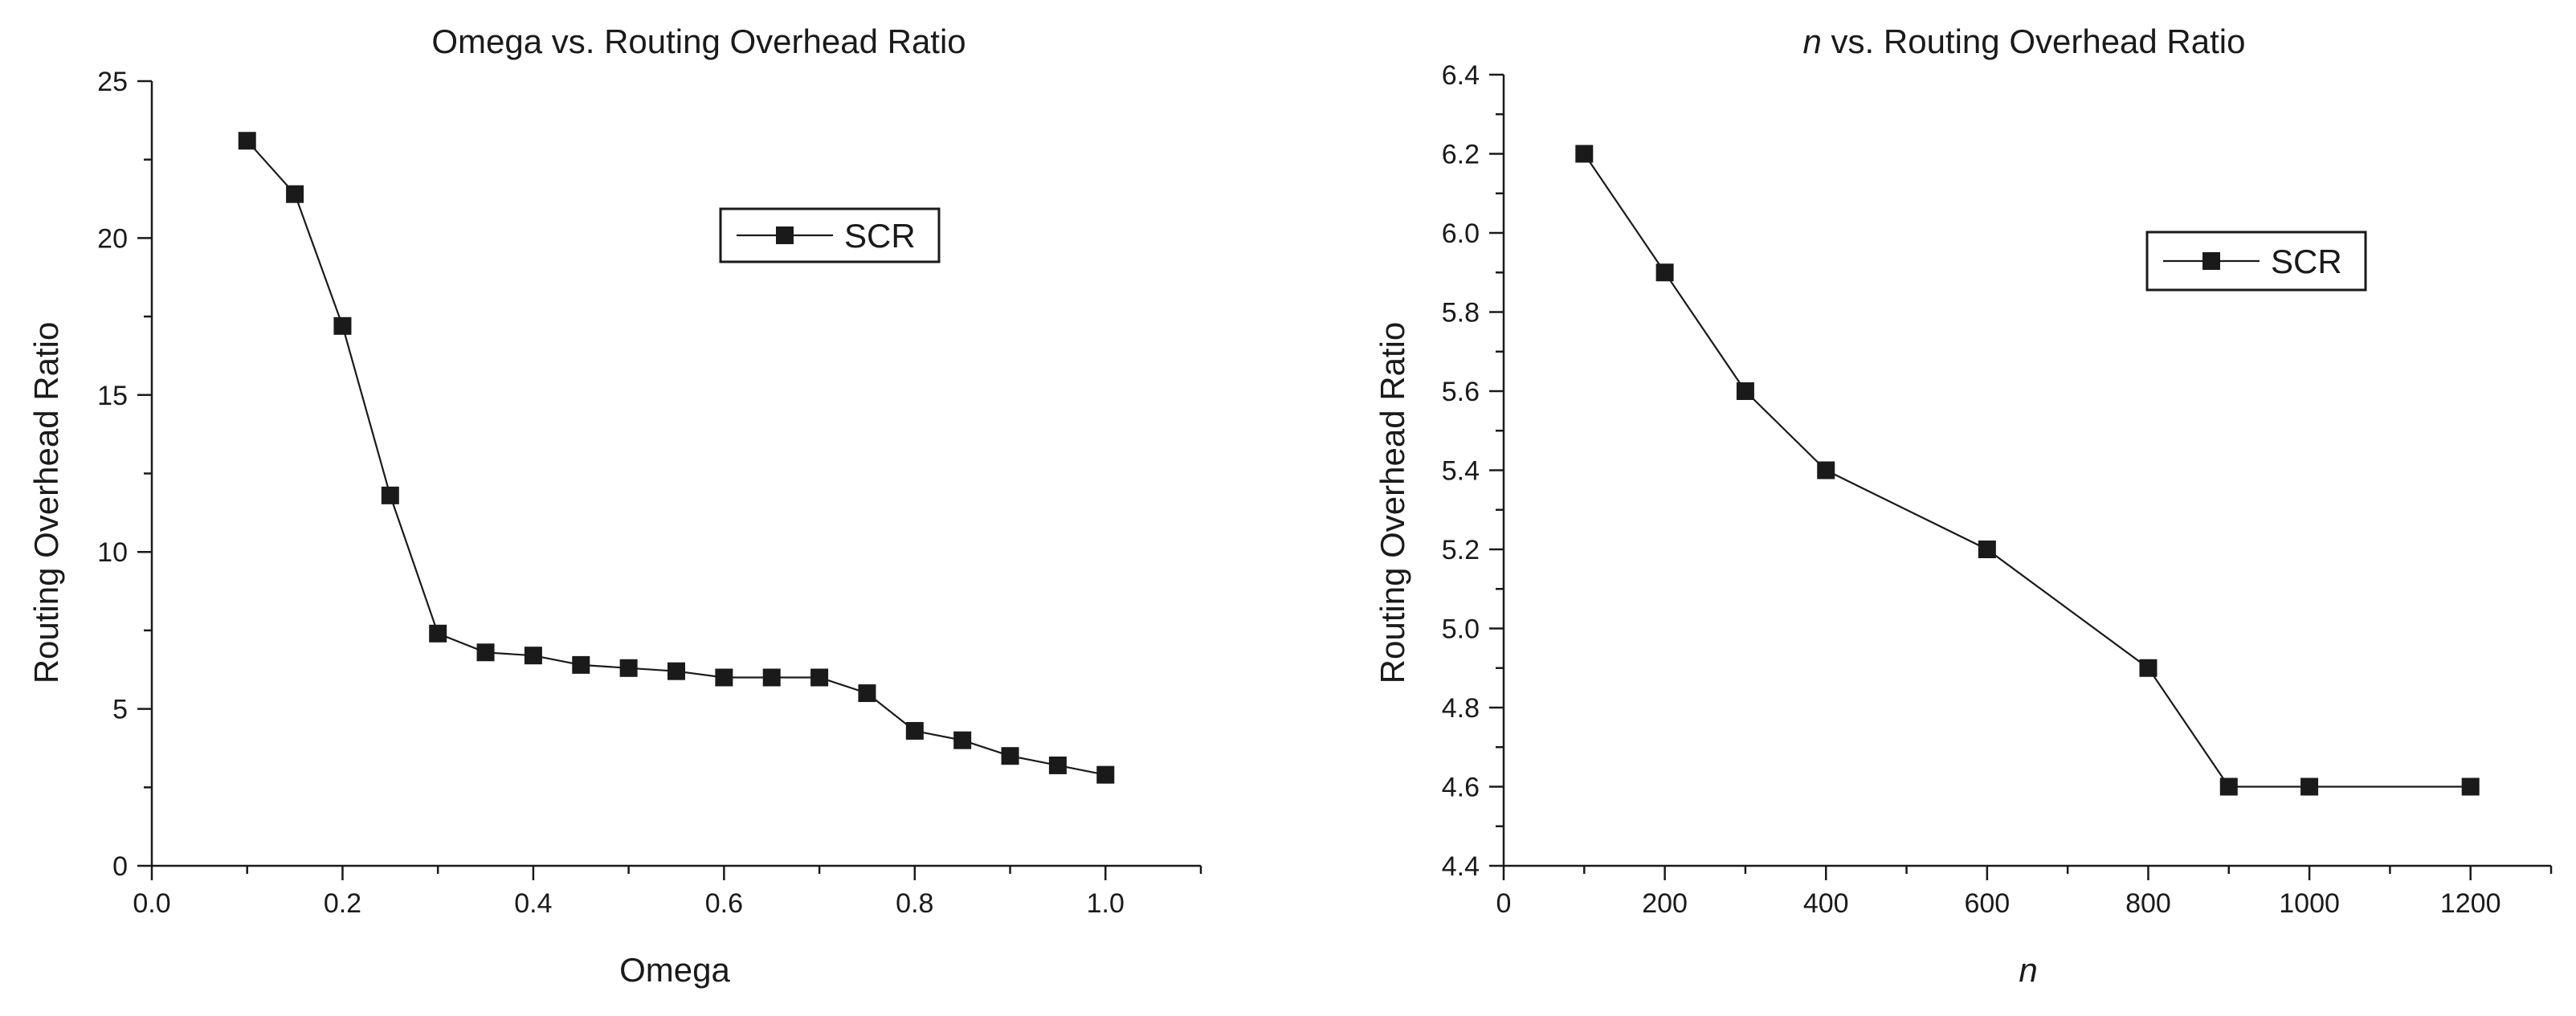 The image size is (2576, 1016). What do you see at coordinates (2028, 970) in the screenshot?
I see `x-axis-label: n` at bounding box center [2028, 970].